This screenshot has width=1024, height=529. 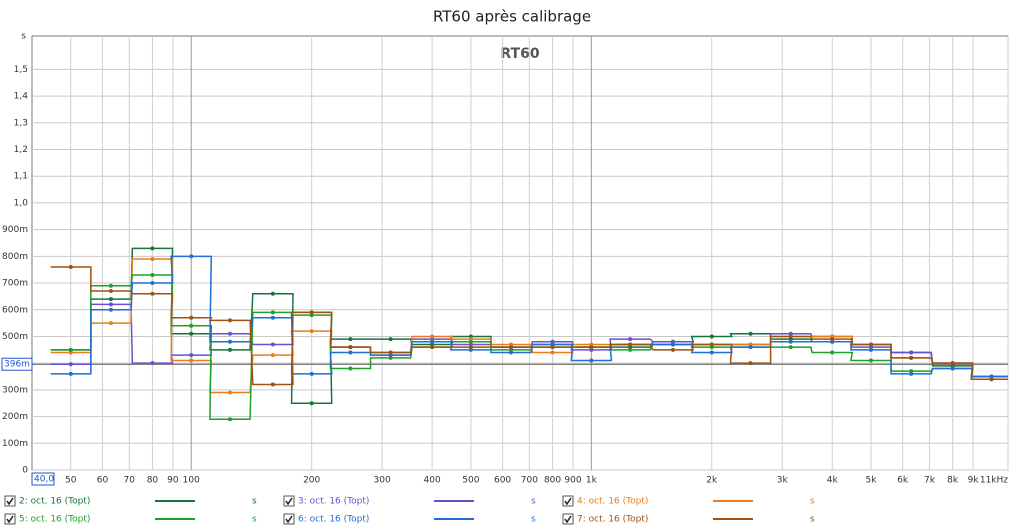 What do you see at coordinates (71, 481) in the screenshot?
I see `x-tick-label: 50` at bounding box center [71, 481].